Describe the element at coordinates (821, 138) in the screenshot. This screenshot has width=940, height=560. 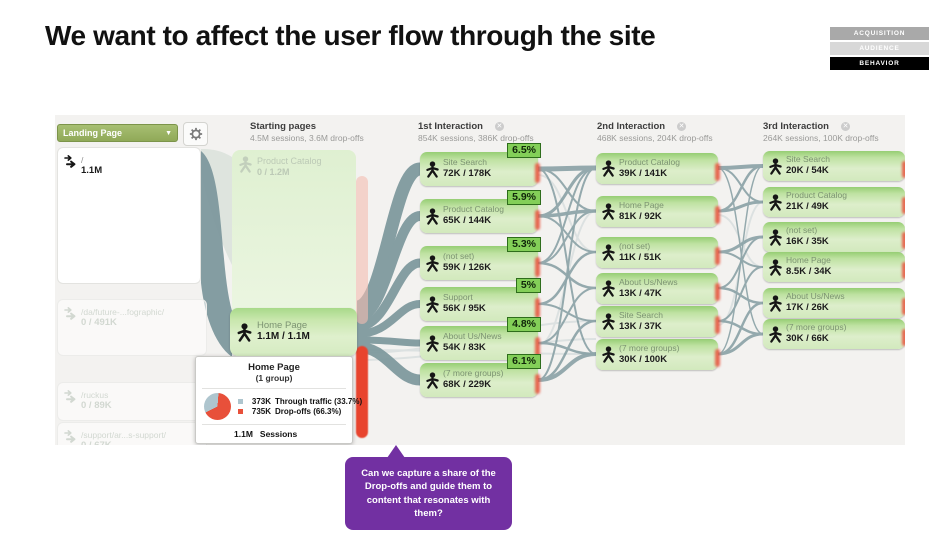
I see `column-subtitle: 264K sessions, 100K drop-offs` at that location.